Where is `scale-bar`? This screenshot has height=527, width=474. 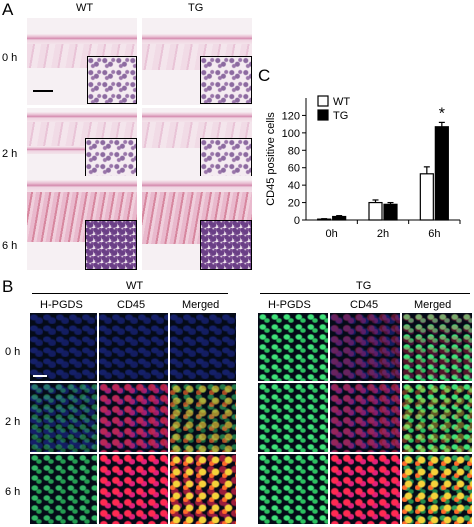 scale-bar is located at coordinates (43, 91).